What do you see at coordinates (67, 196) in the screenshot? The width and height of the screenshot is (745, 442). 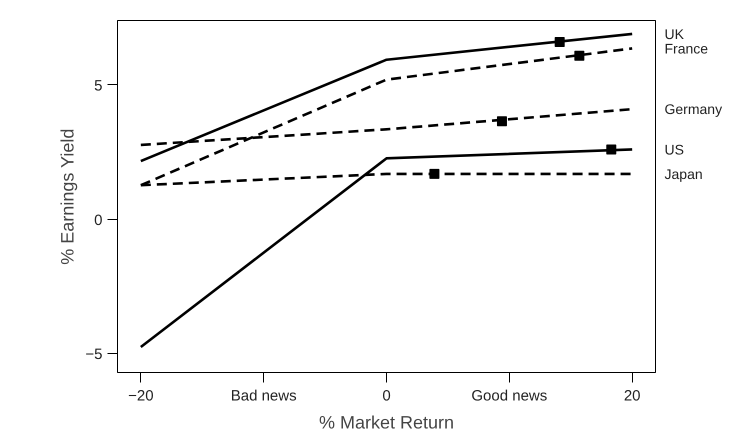 I see `y-axis-title: % Earnings Yield` at bounding box center [67, 196].